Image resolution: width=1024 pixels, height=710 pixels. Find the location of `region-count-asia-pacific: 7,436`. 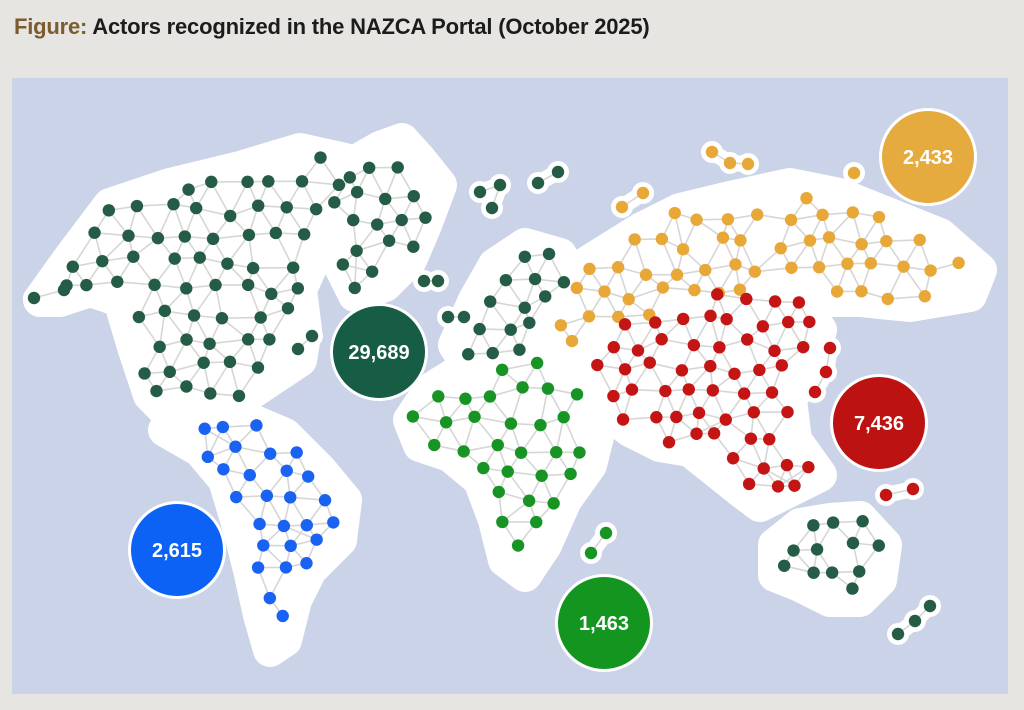

region-count-asia-pacific: 7,436 is located at coordinates (879, 424).